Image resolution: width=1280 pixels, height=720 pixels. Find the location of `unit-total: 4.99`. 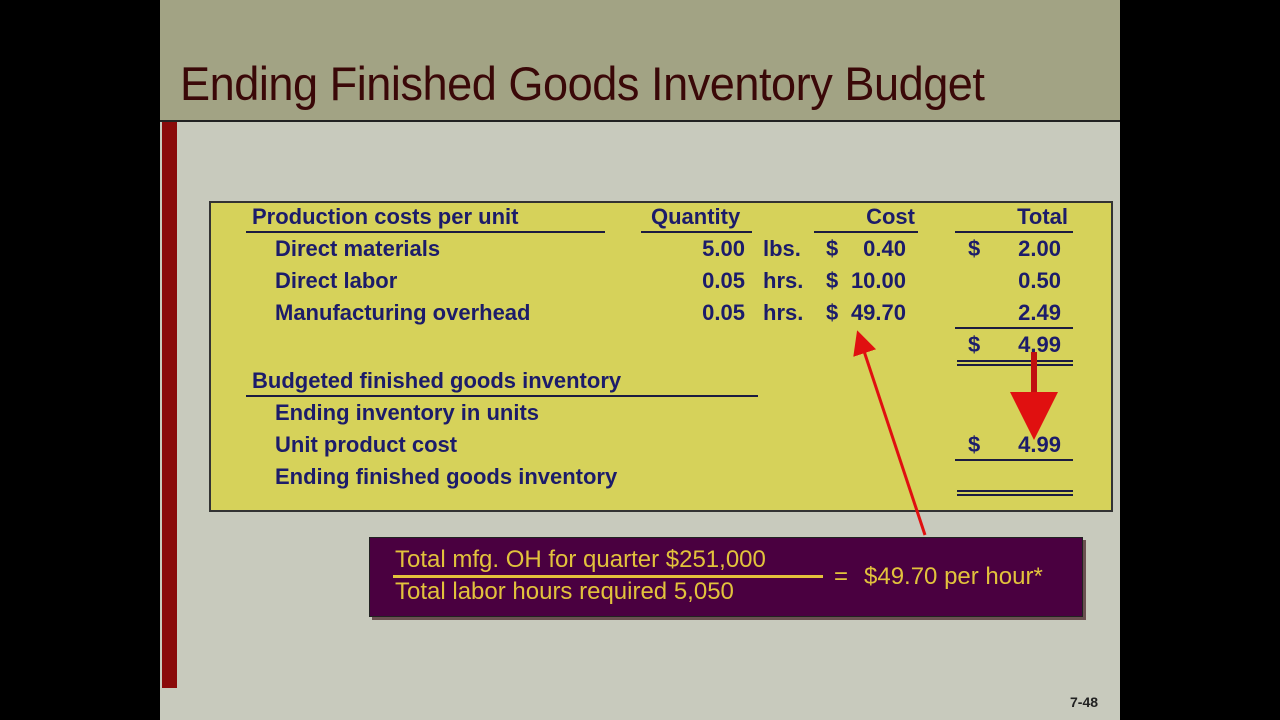

unit-total: 4.99 is located at coordinates (1039, 344).